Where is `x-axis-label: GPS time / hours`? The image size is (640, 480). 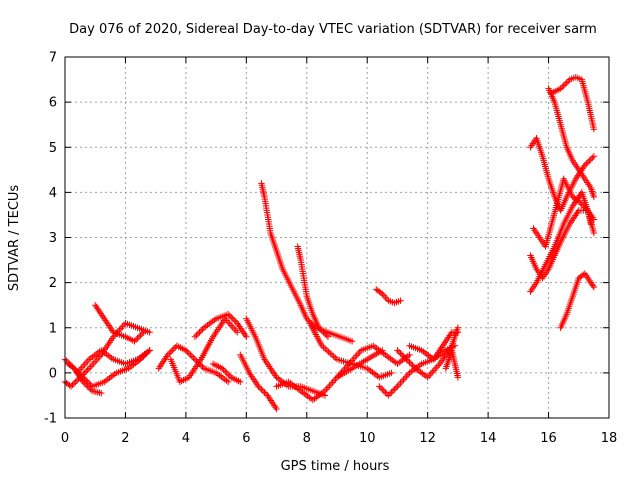
x-axis-label: GPS time / hours is located at coordinates (335, 466).